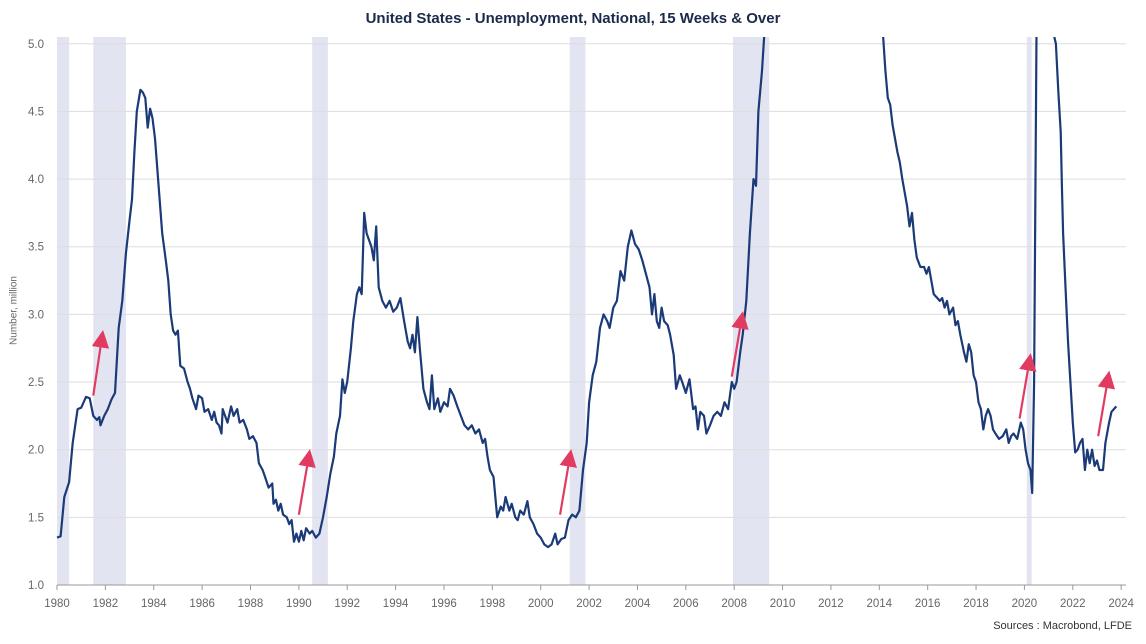 This screenshot has width=1146, height=644. What do you see at coordinates (880, 604) in the screenshot?
I see `x-tick-label: 2014` at bounding box center [880, 604].